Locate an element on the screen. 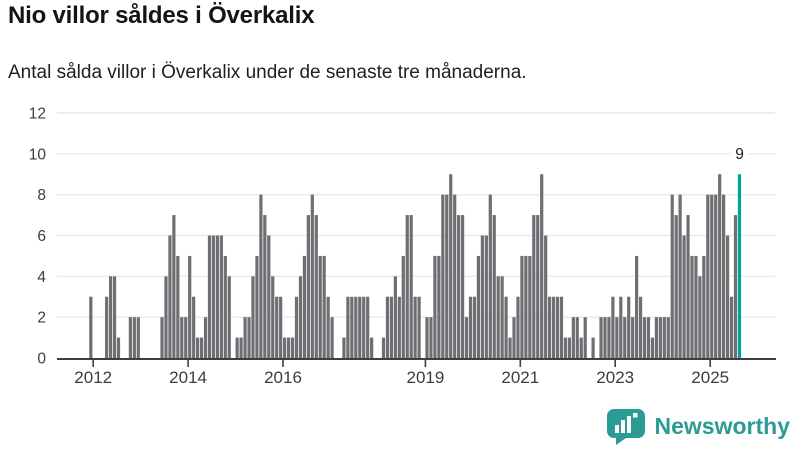 This screenshot has height=450, width=800. y-axis-label: 6 is located at coordinates (41, 236).